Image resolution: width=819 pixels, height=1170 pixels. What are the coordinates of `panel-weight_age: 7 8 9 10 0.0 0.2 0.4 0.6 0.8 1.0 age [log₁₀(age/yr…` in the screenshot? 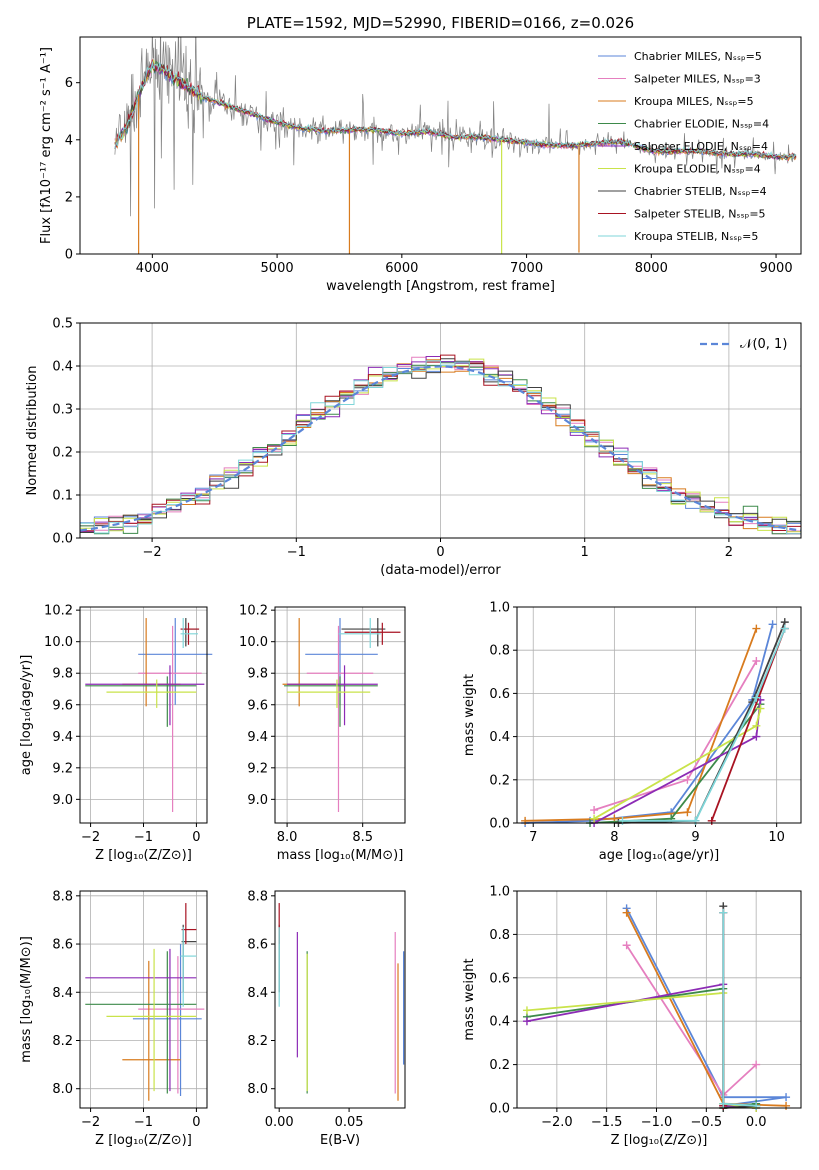 It's located at (632, 732).